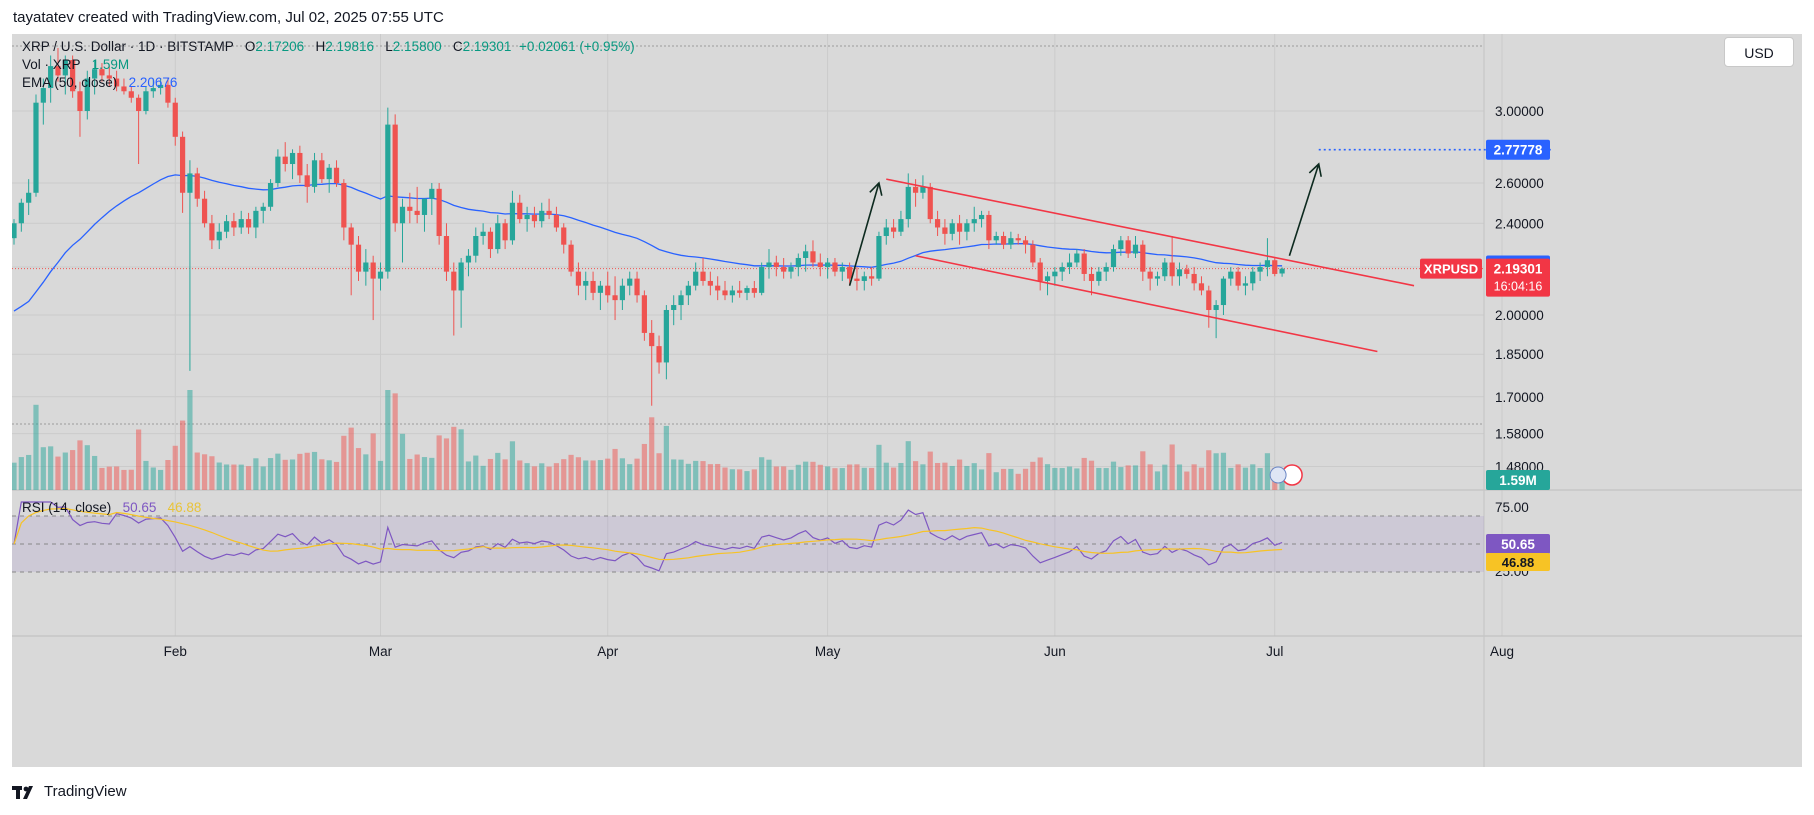 Image resolution: width=1814 pixels, height=815 pixels. I want to click on time-tick-label: Apr, so click(608, 651).